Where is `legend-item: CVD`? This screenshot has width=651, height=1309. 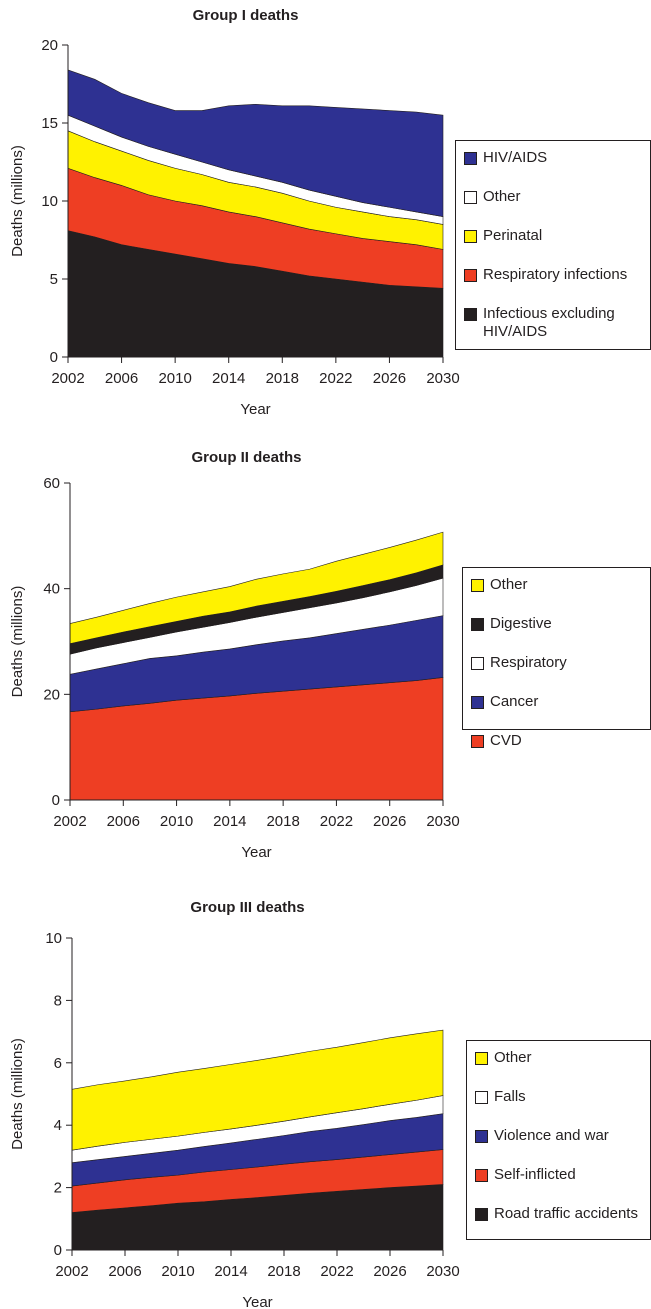
legend-item: CVD is located at coordinates (558, 741).